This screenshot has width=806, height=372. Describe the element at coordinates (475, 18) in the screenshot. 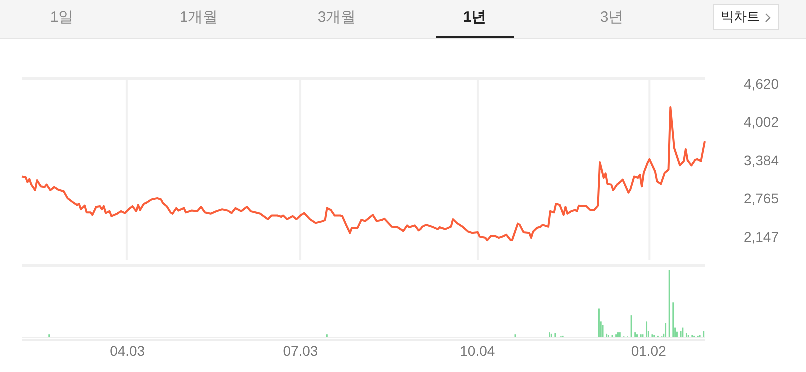

I see `text: 1년` at that location.